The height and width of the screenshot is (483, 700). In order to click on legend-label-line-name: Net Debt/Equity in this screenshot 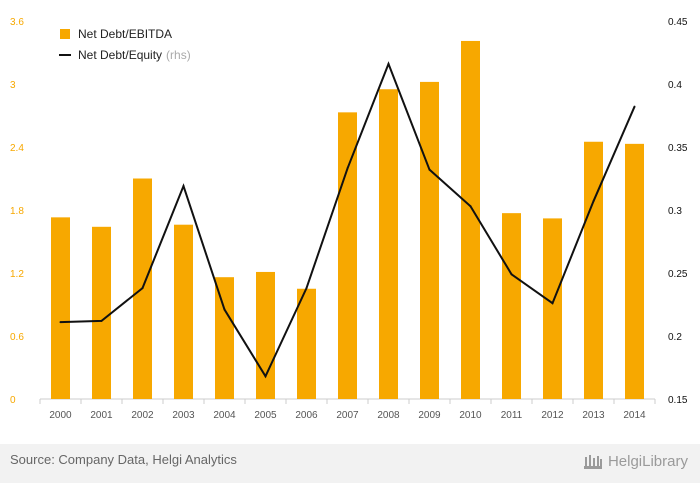, I will do `click(120, 55)`.